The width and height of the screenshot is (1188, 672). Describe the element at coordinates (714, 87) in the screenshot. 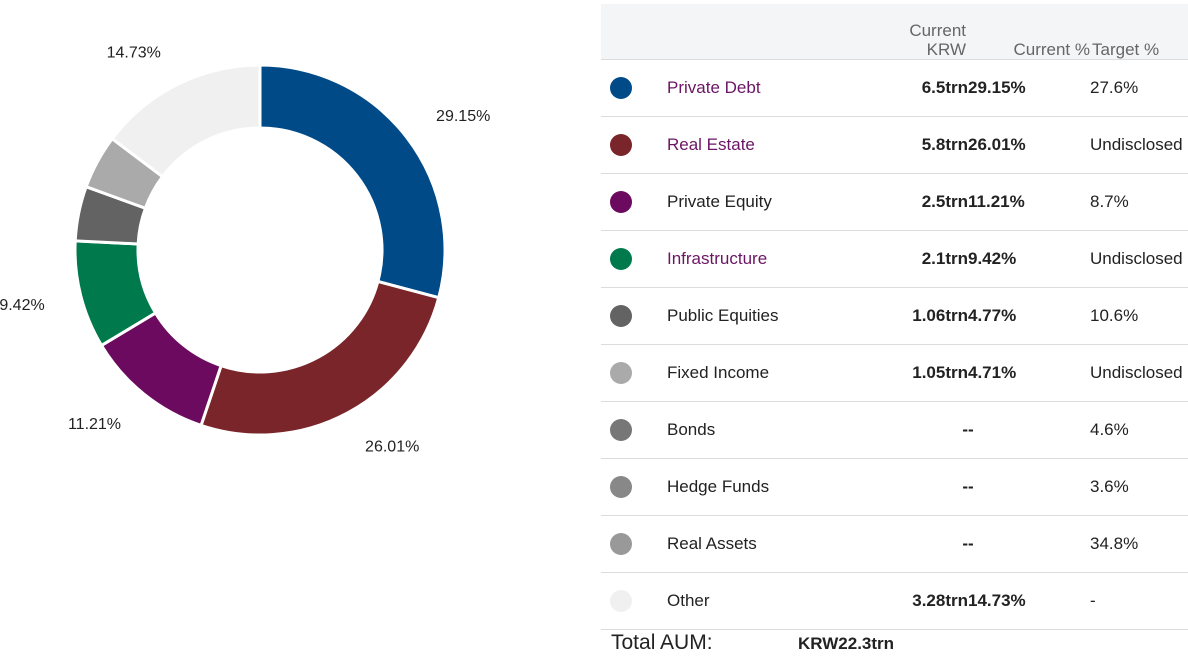

I see `asset-name: Private Debt` at that location.